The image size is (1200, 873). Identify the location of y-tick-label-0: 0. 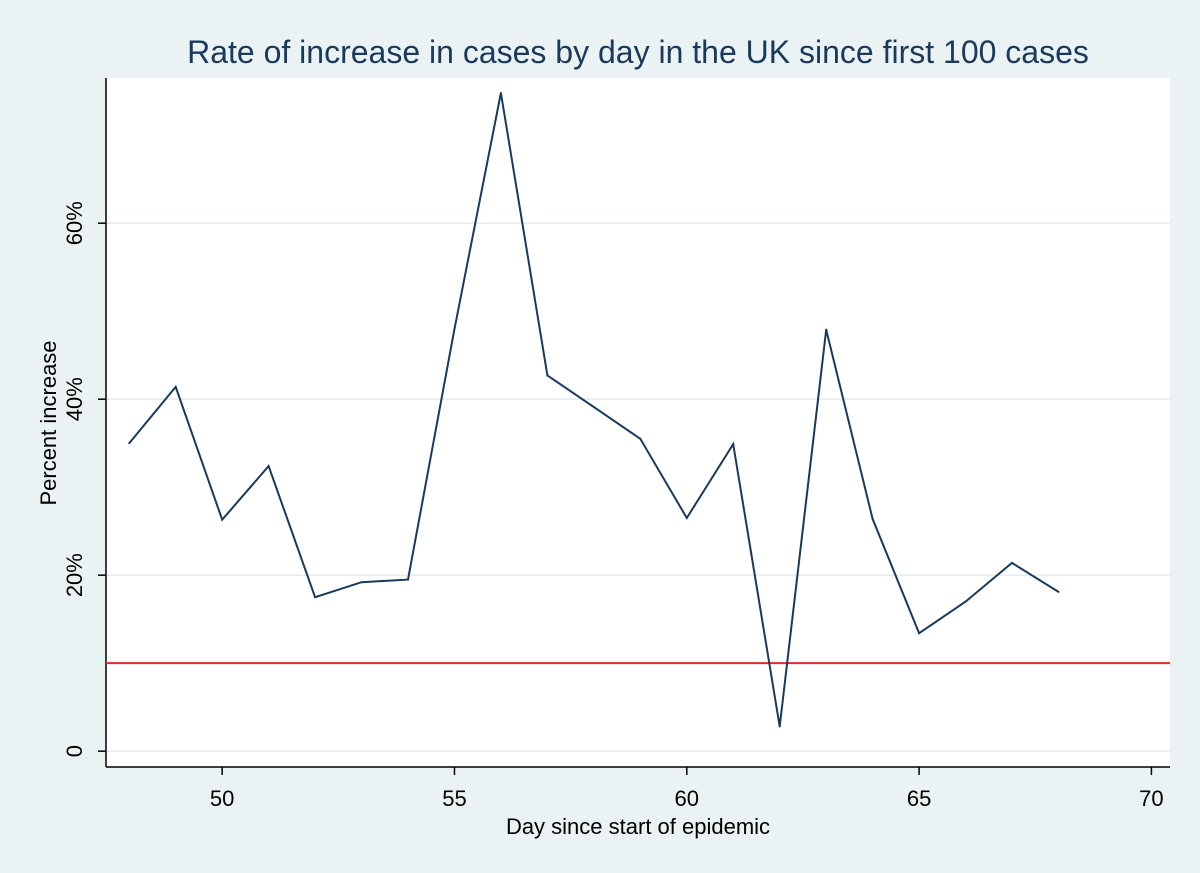
(74, 751).